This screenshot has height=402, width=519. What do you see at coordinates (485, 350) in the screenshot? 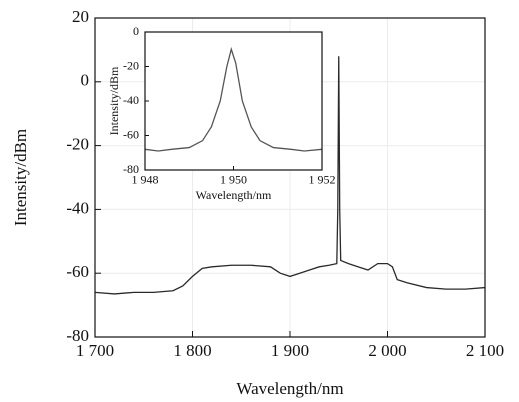
I see `x-tick-label: 2 100` at bounding box center [485, 350].